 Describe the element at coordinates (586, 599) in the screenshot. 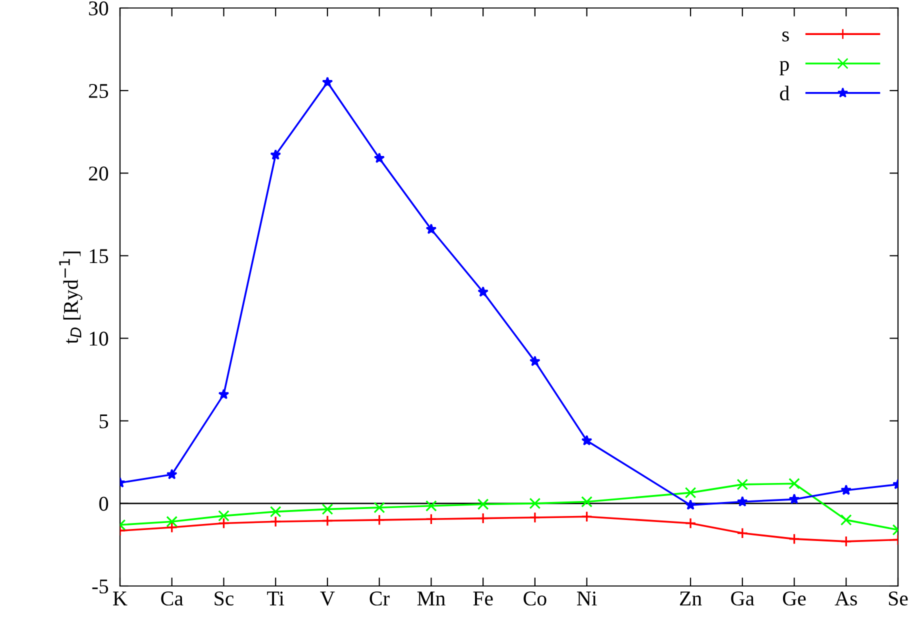

I see `x-tick-label: Ni` at that location.